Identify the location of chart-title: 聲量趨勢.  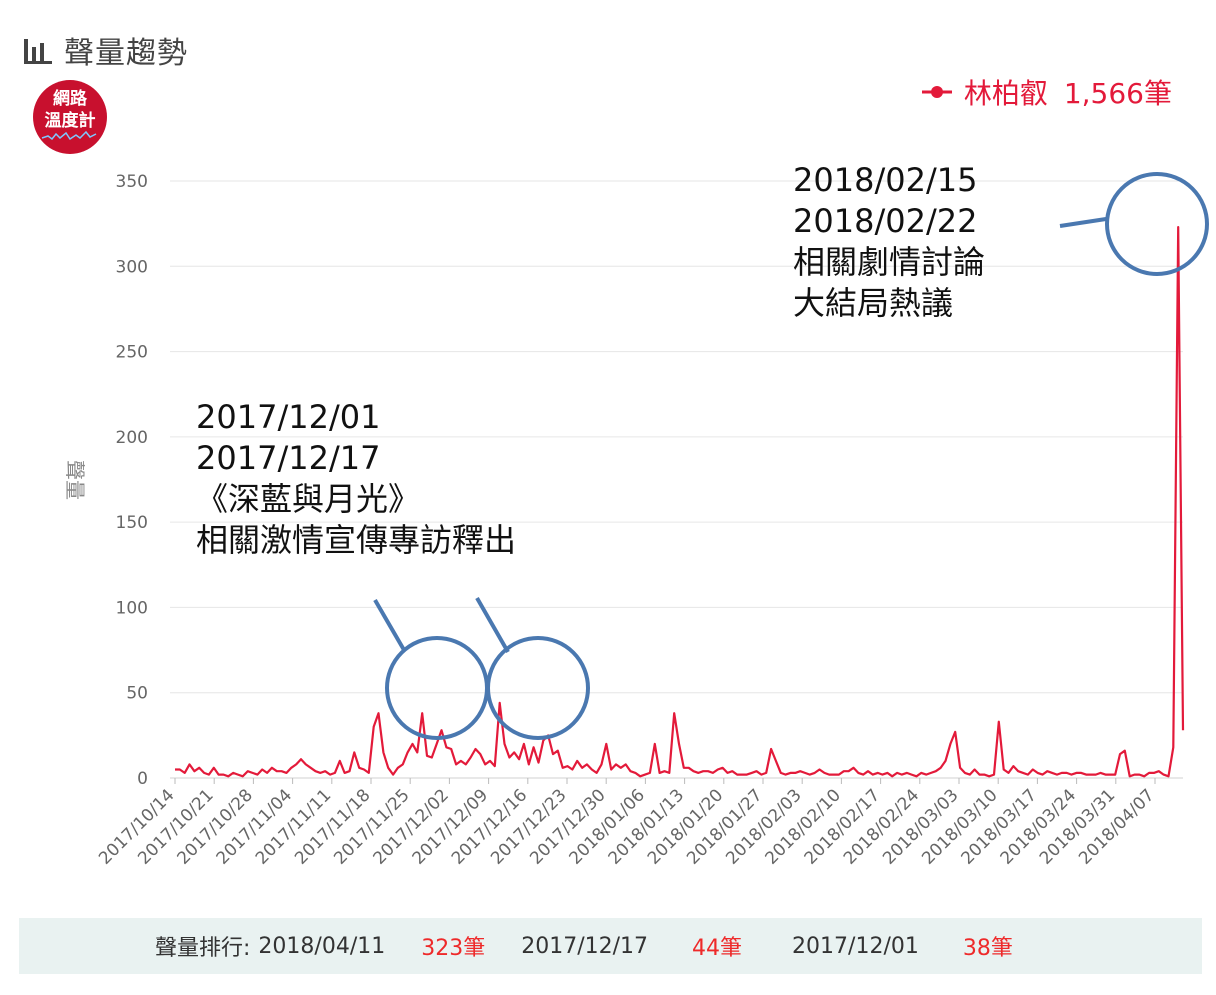
(126, 53).